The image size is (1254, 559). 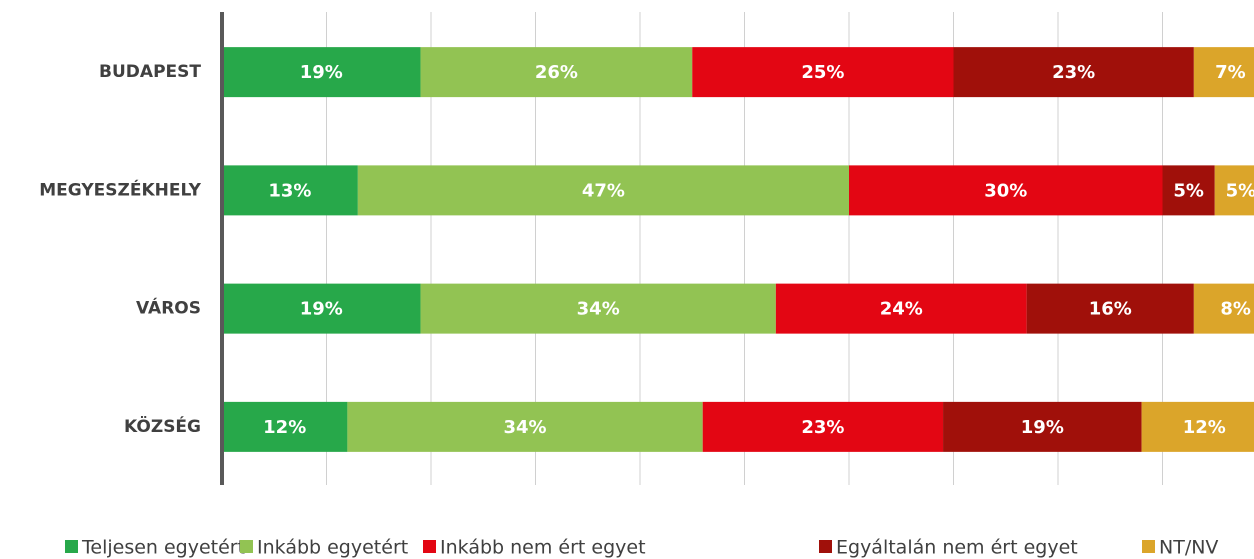 What do you see at coordinates (162, 426) in the screenshot?
I see `category-label: KÖZSÉG` at bounding box center [162, 426].